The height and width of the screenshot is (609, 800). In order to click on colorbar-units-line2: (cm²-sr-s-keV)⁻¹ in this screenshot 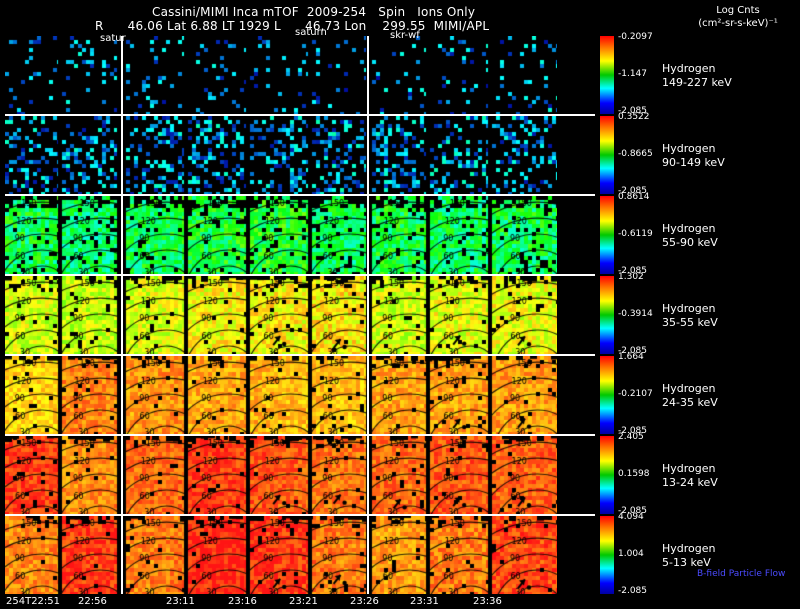, I will do `click(738, 23)`.